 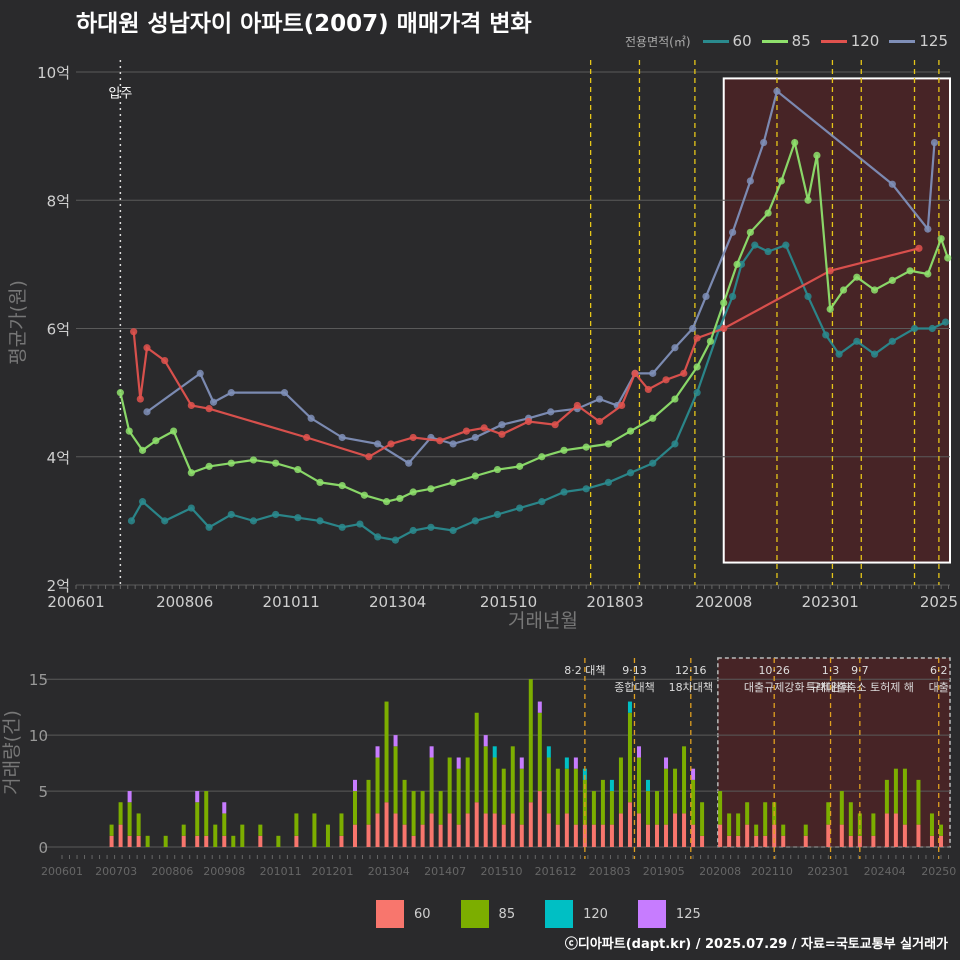 What do you see at coordinates (786, 41) in the screenshot?
I see `legend-item-85: 85` at bounding box center [786, 41].